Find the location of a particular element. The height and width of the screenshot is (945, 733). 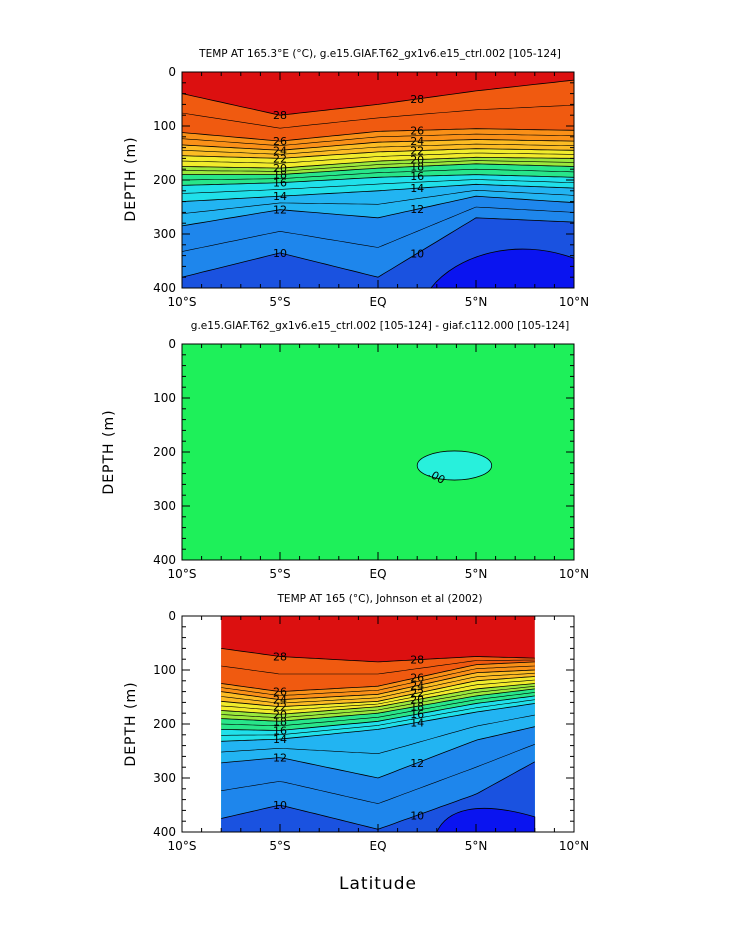

panel3-ylabel: DEPTH (m) is located at coordinates (131, 723).